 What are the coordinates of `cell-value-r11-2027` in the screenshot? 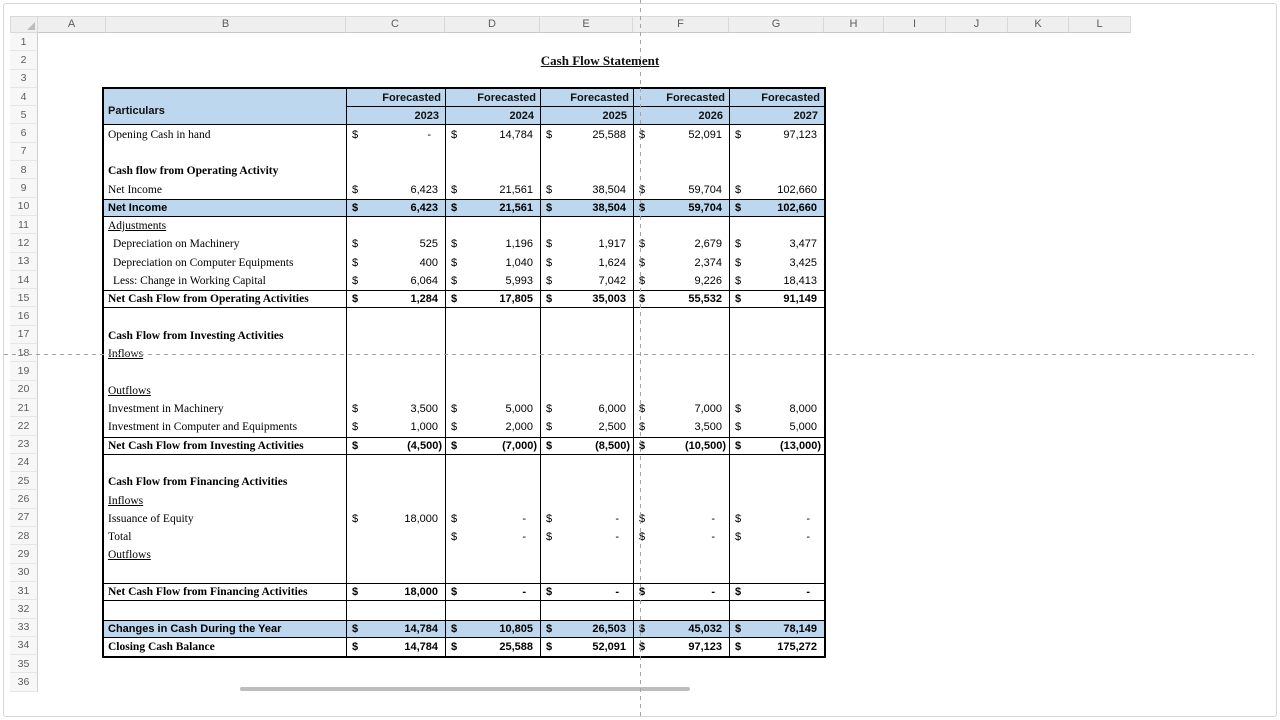 It's located at (776, 226).